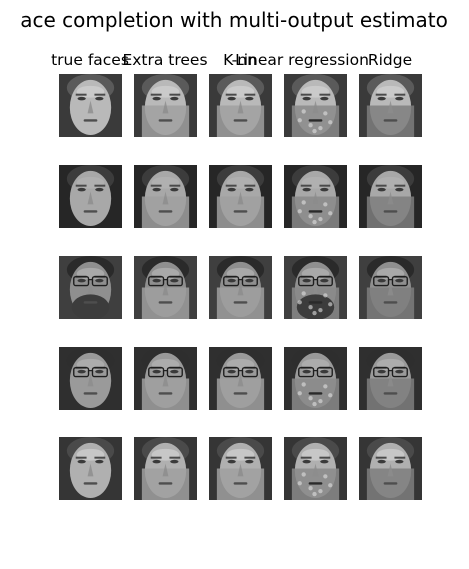  Describe the element at coordinates (240, 468) in the screenshot. I see `face-image-r5-c3` at that location.